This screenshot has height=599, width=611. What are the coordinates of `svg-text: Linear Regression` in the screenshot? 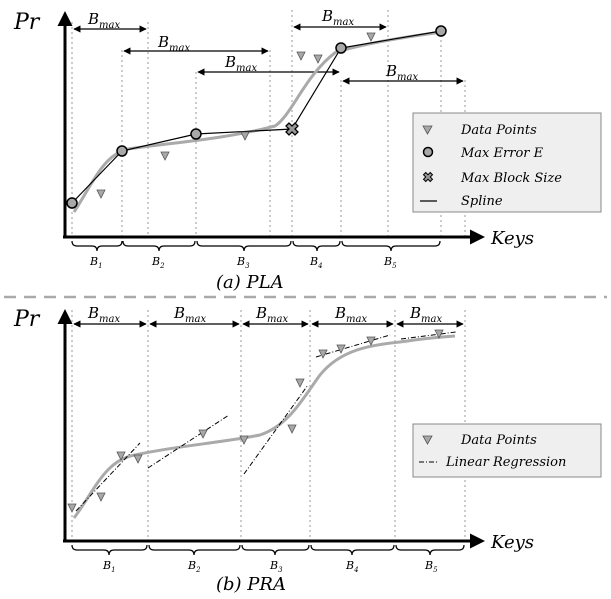 It's located at (505, 462).